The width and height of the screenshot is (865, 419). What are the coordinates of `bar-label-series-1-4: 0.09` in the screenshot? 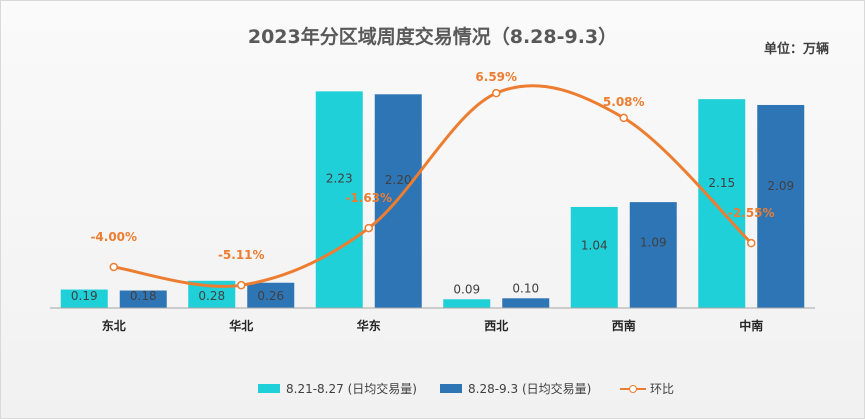 It's located at (466, 289).